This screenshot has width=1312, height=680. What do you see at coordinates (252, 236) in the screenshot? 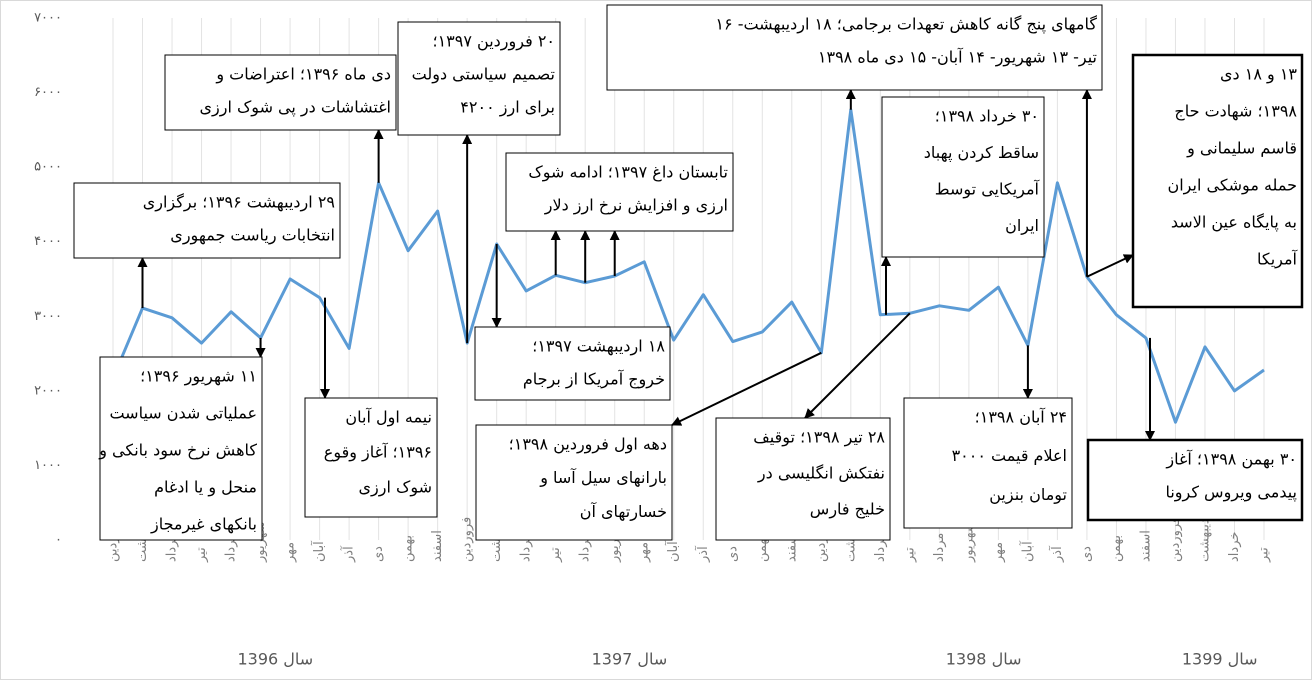
I see `annotation-text: انتخابات ریاست جمهوری` at bounding box center [252, 236].